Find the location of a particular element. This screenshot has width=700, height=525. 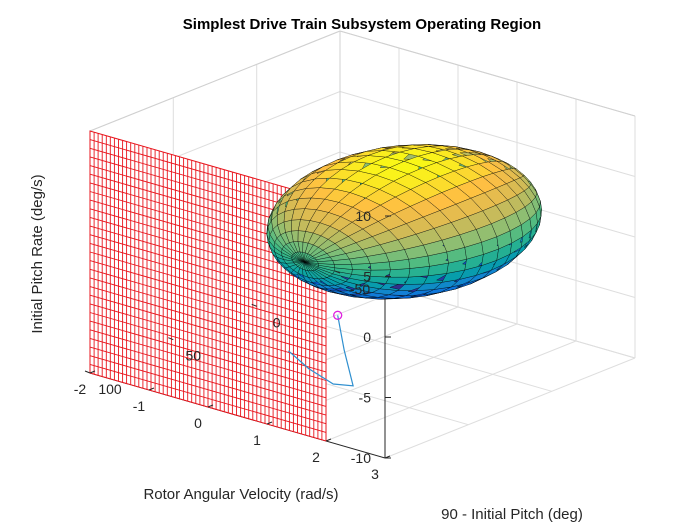

y-tick-label: 50 is located at coordinates (194, 356).